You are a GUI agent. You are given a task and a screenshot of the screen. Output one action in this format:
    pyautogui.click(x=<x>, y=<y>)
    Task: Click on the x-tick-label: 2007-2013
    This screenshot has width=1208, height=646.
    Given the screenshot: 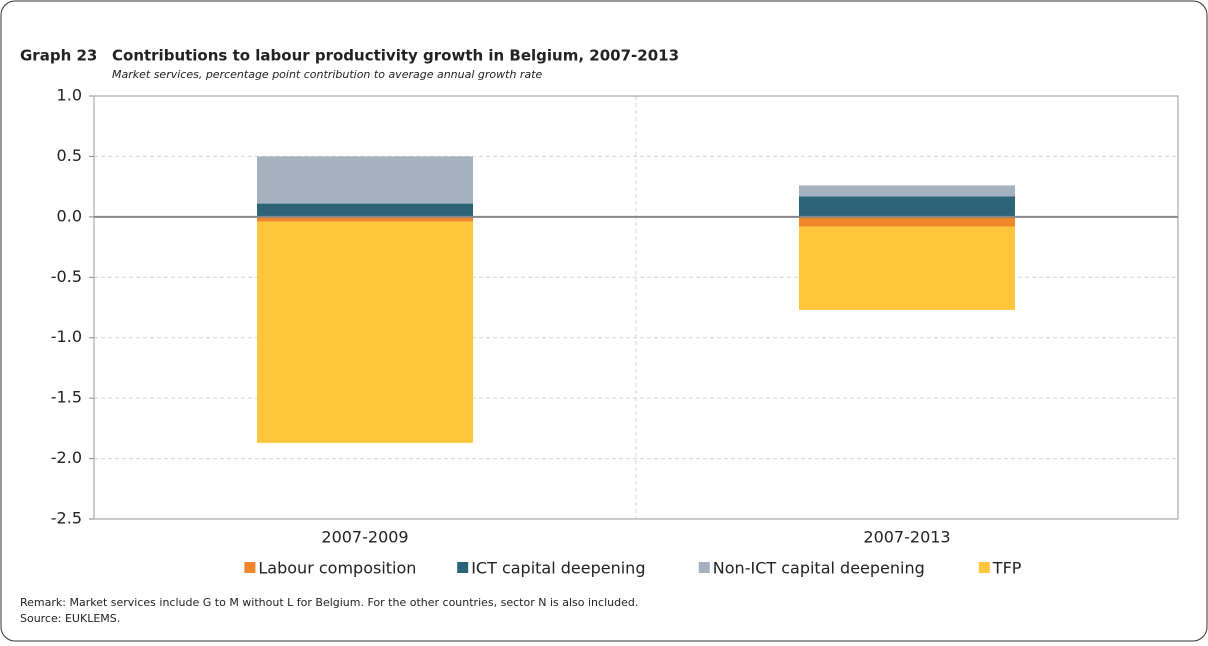 What is the action you would take?
    pyautogui.click(x=906, y=537)
    